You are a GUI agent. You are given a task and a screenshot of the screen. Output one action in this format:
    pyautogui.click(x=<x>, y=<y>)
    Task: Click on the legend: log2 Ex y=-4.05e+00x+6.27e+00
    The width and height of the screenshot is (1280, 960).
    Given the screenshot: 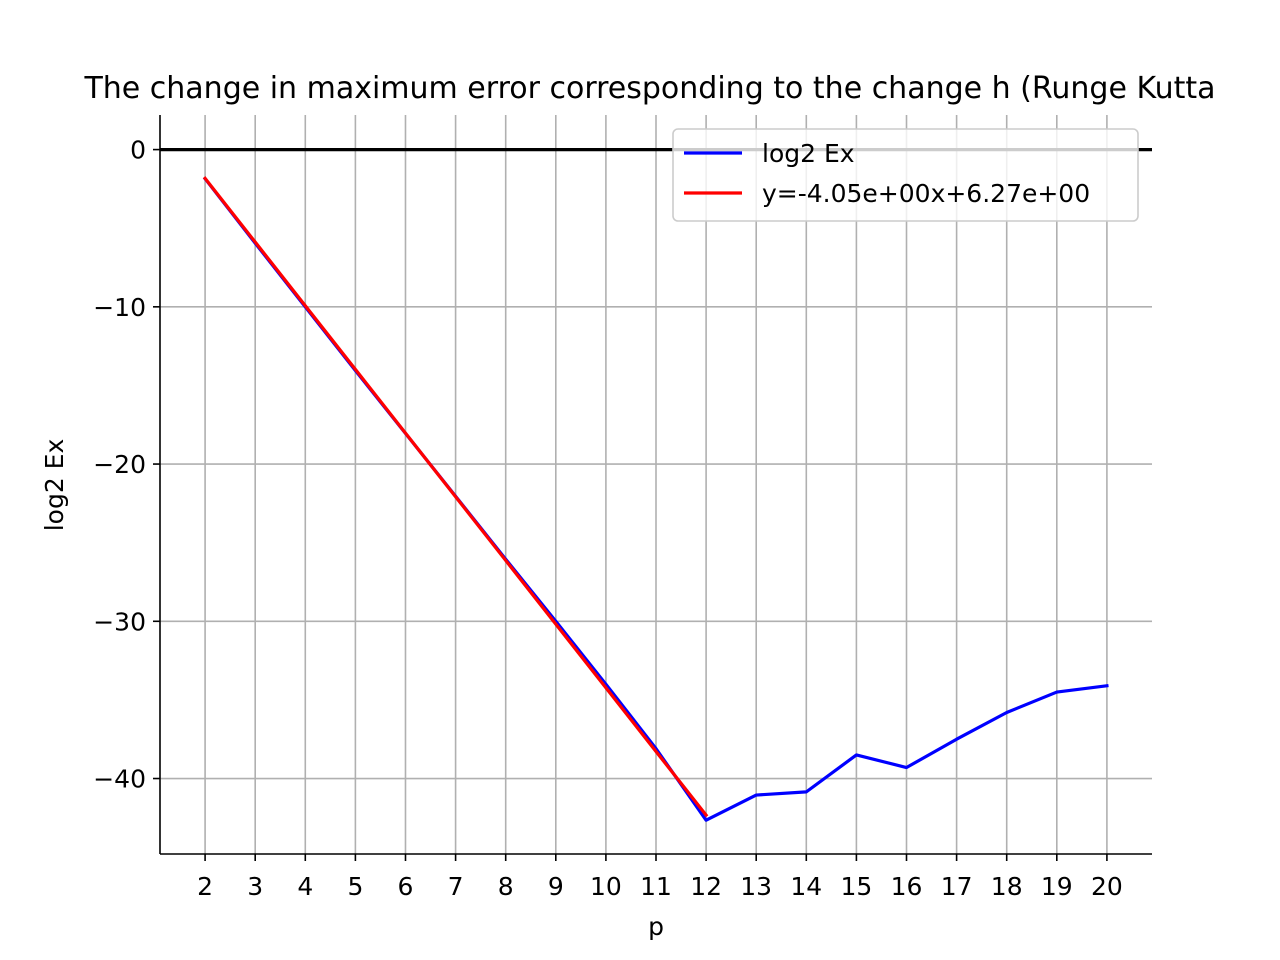 What is the action you would take?
    pyautogui.click(x=905, y=175)
    